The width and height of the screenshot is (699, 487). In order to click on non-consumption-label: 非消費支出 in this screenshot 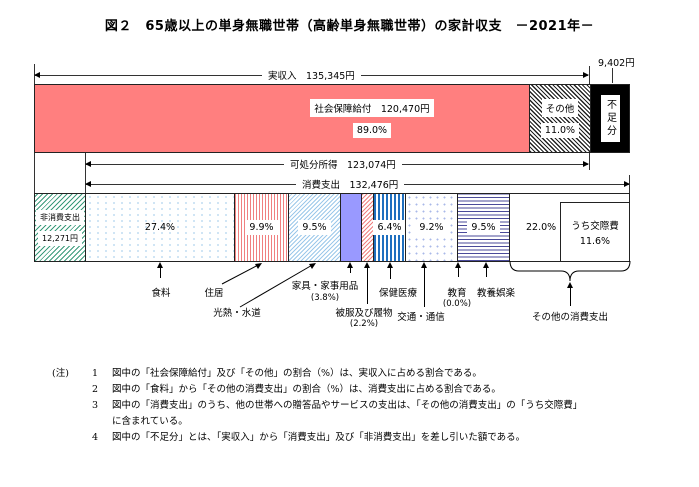, I will do `click(60, 217)`.